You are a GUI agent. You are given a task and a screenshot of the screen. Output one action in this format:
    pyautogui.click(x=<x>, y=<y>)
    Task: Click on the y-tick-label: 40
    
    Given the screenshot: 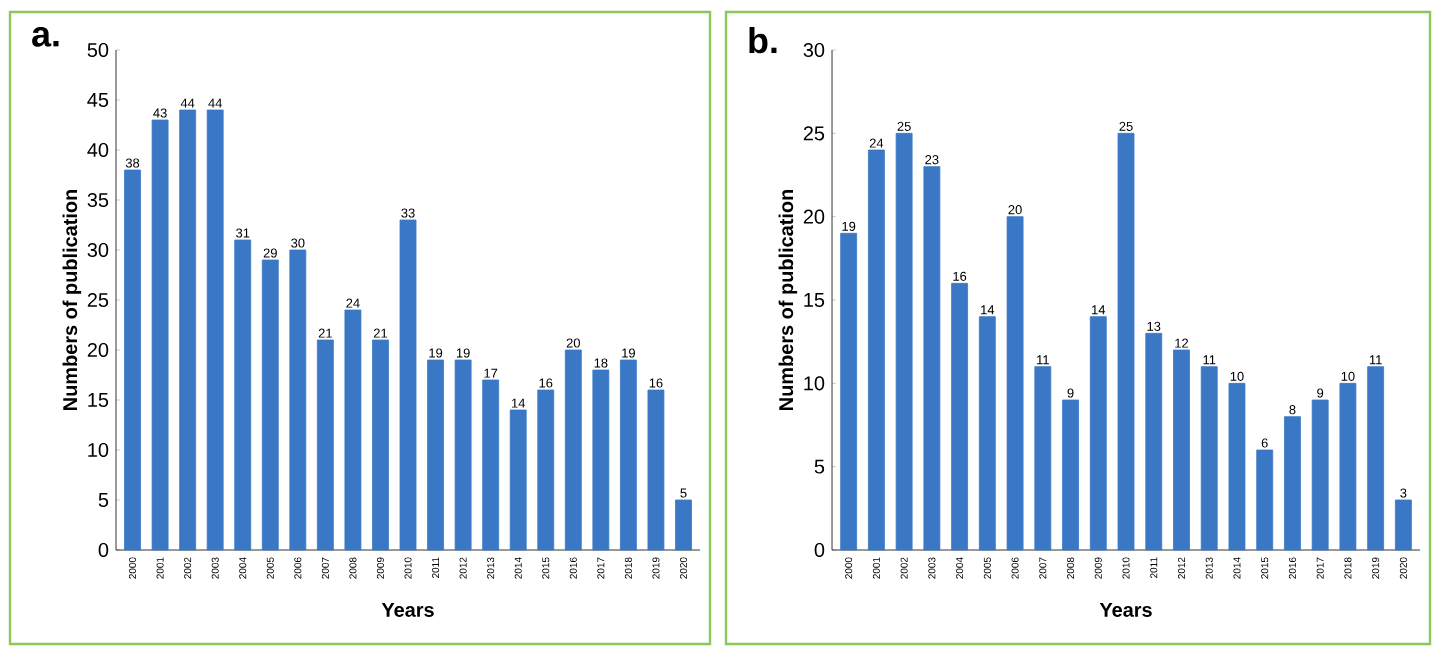 What is the action you would take?
    pyautogui.click(x=98, y=150)
    